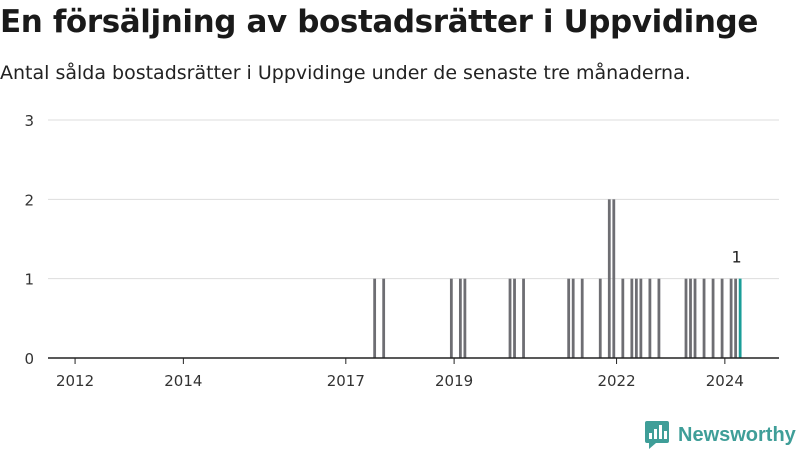  I want to click on newsworthy-logo-icon, so click(657, 435).